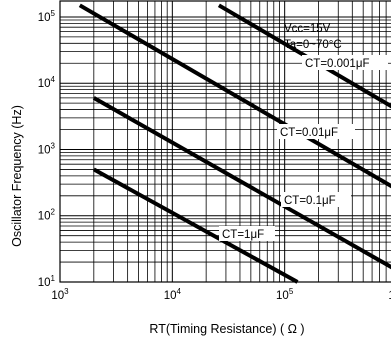  Describe the element at coordinates (47, 281) in the screenshot. I see `y-tick-label-0: 10¹` at that location.